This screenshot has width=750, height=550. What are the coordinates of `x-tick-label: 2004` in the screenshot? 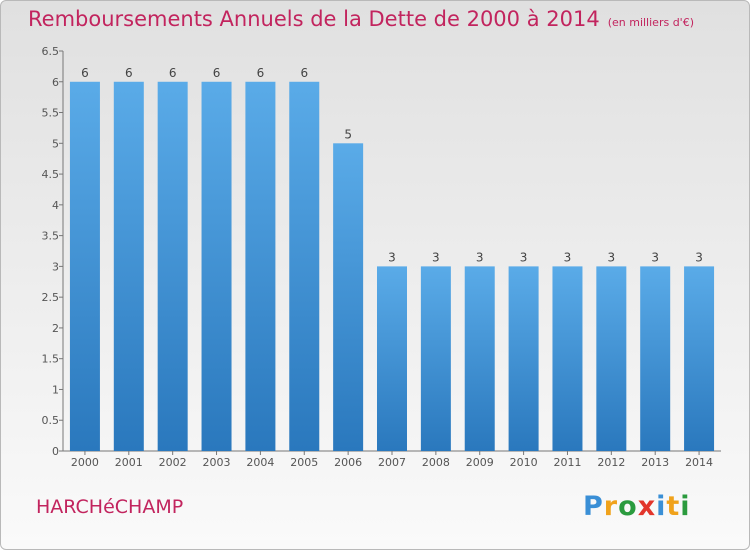 It's located at (260, 462).